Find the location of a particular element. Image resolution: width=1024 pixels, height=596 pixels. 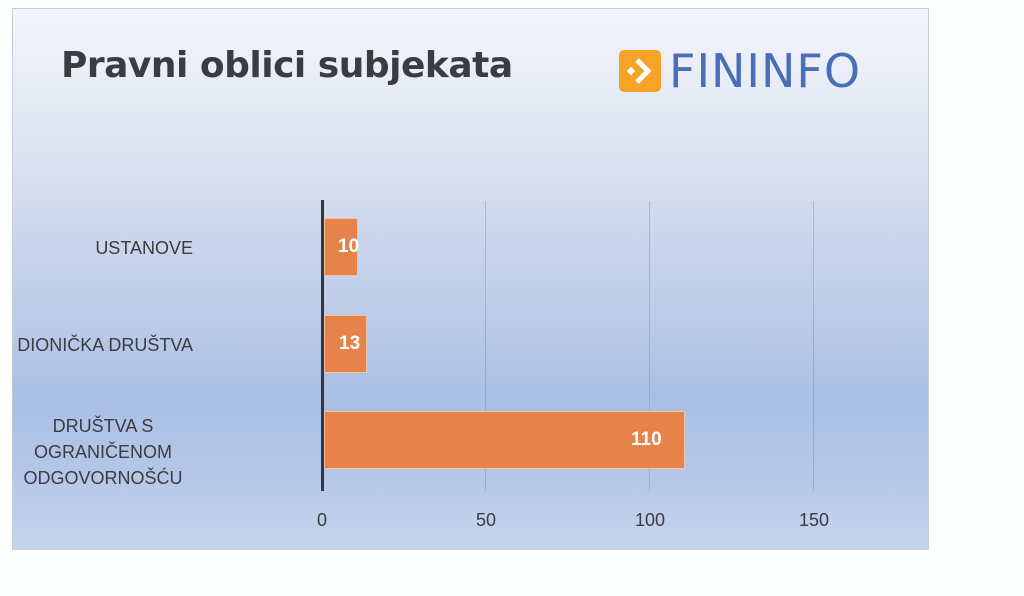

bar-dionicka-drustva: 13 is located at coordinates (345, 344).